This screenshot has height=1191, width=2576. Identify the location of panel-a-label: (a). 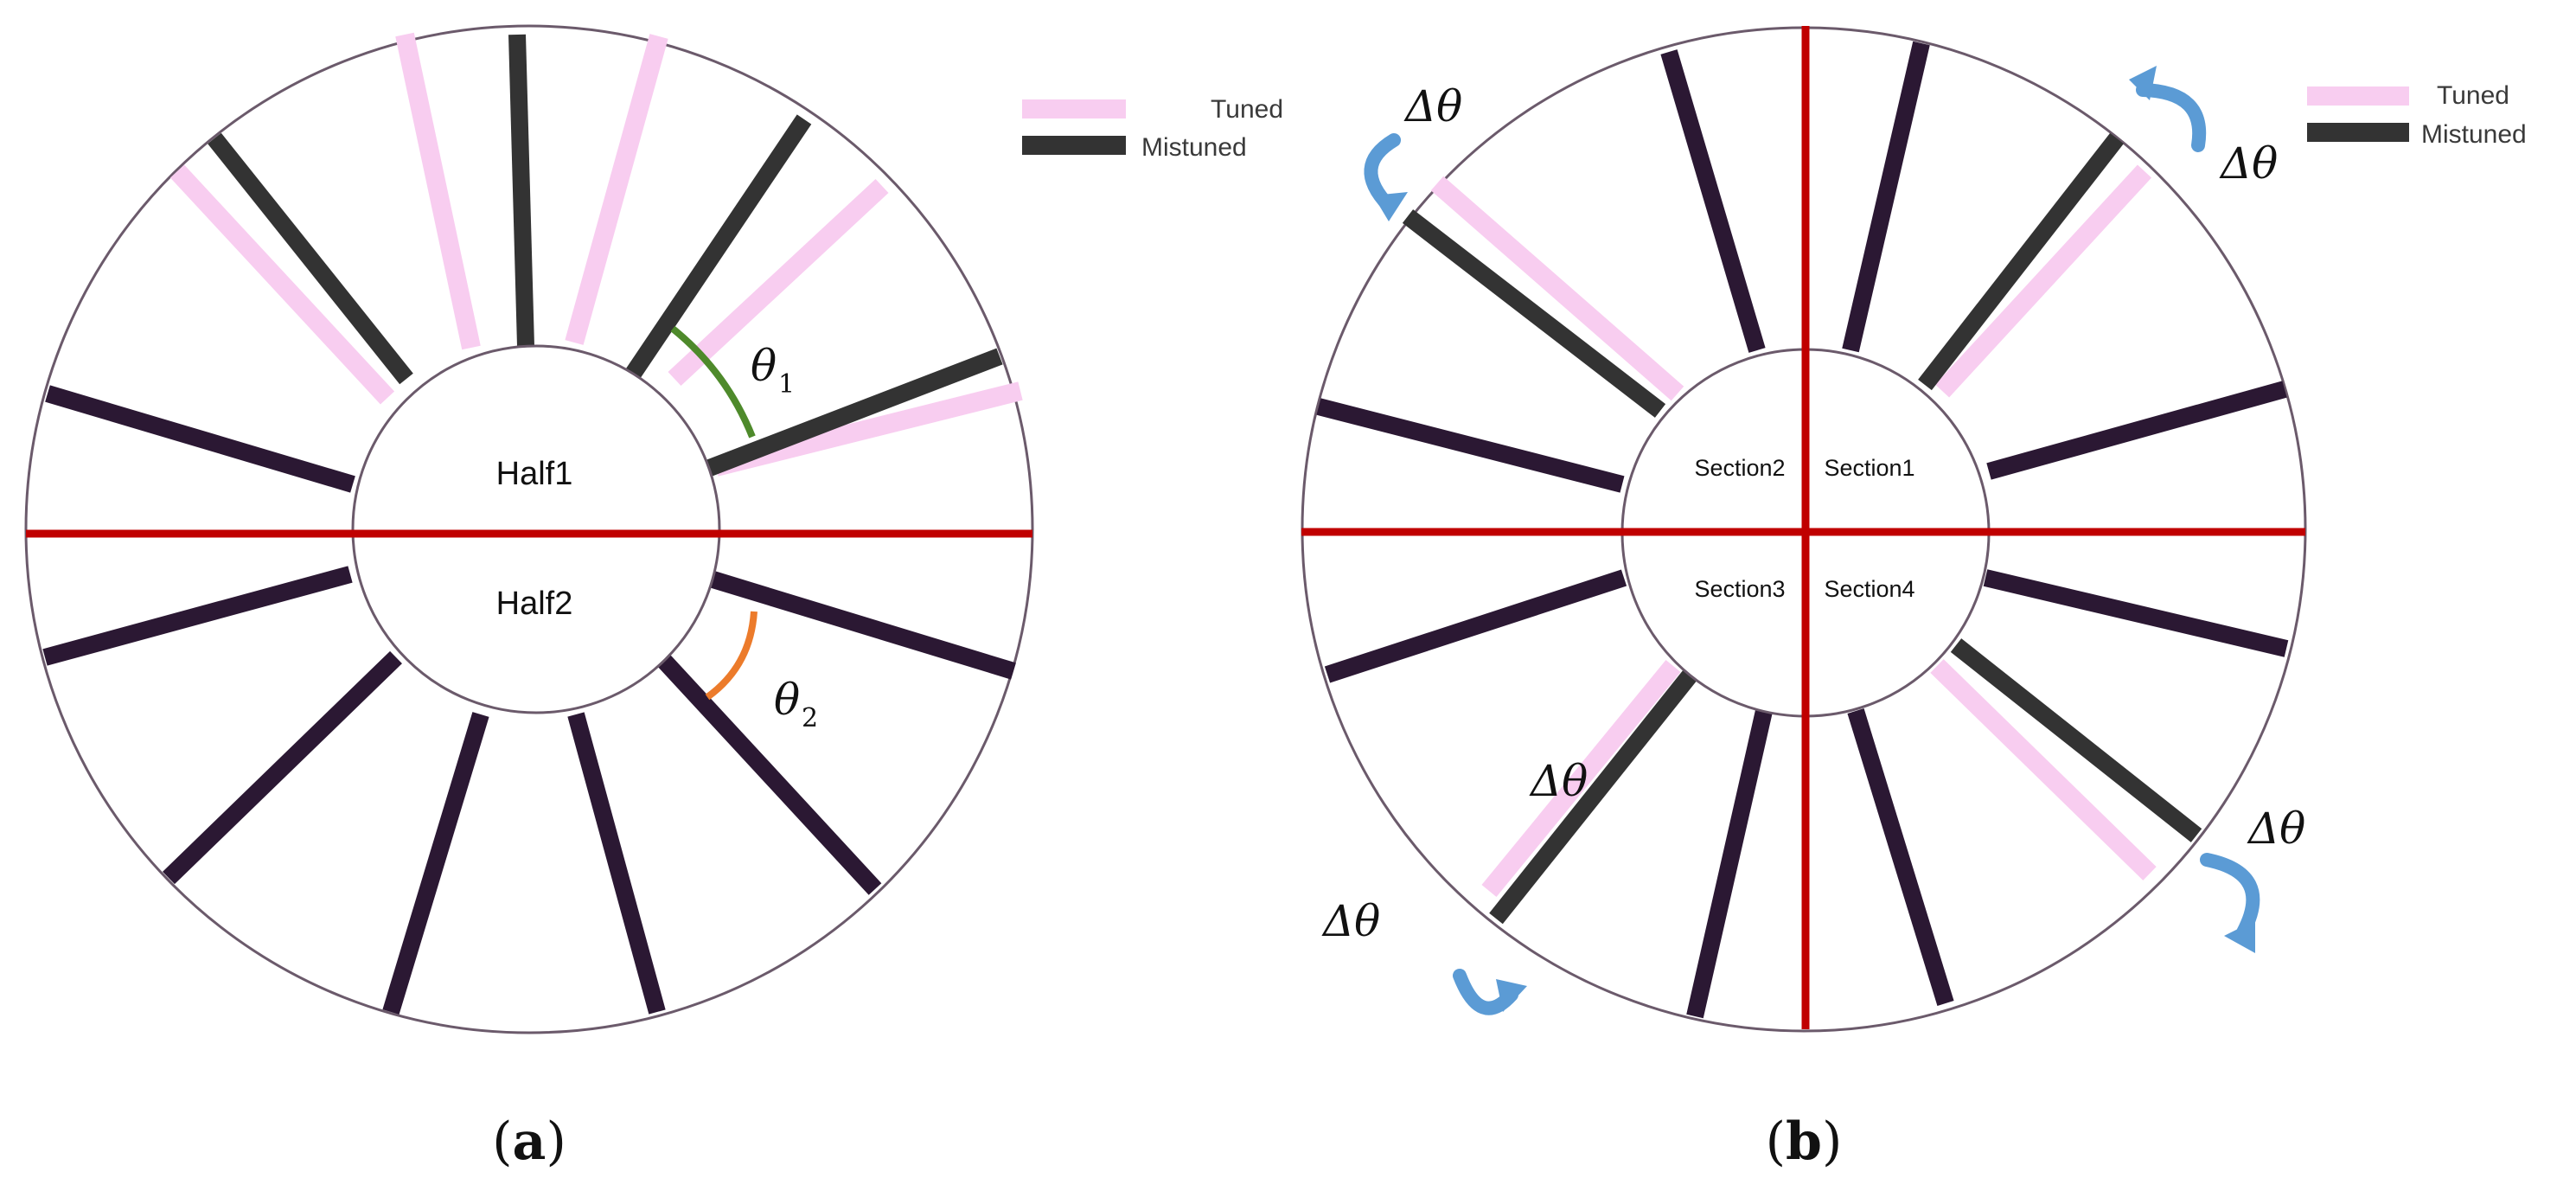
(529, 1141).